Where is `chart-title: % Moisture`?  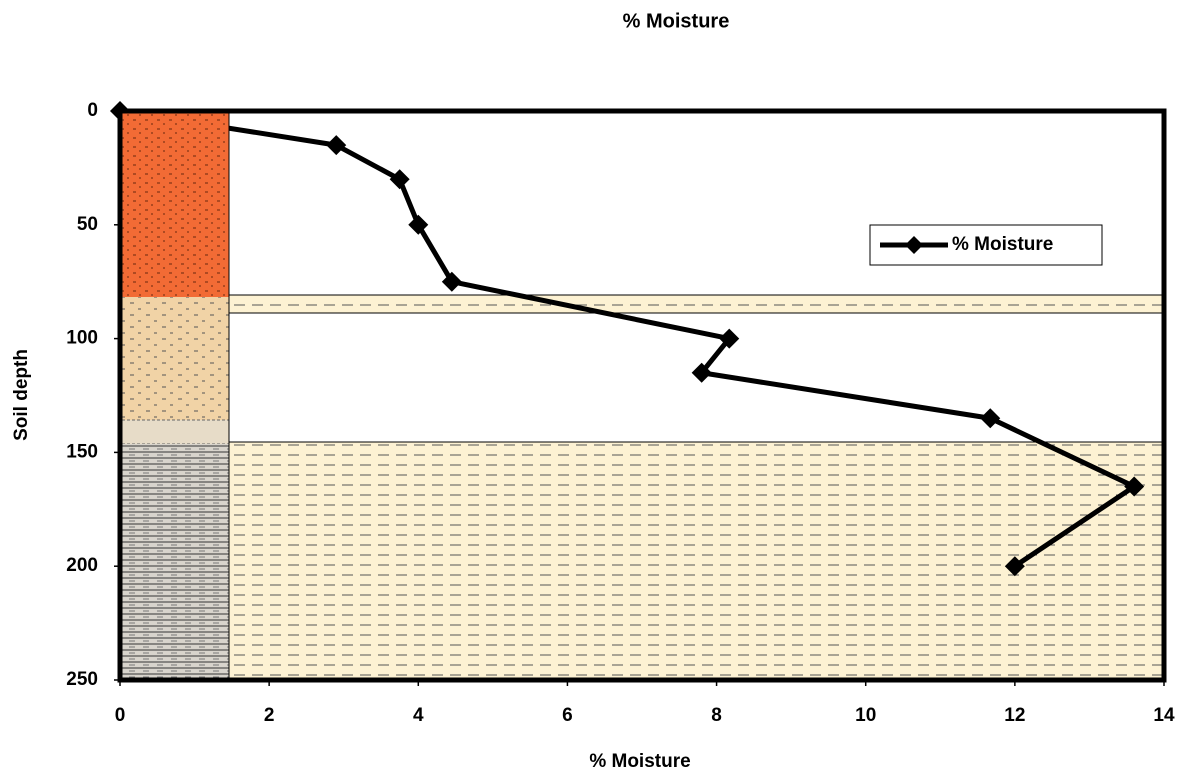
chart-title: % Moisture is located at coordinates (676, 21).